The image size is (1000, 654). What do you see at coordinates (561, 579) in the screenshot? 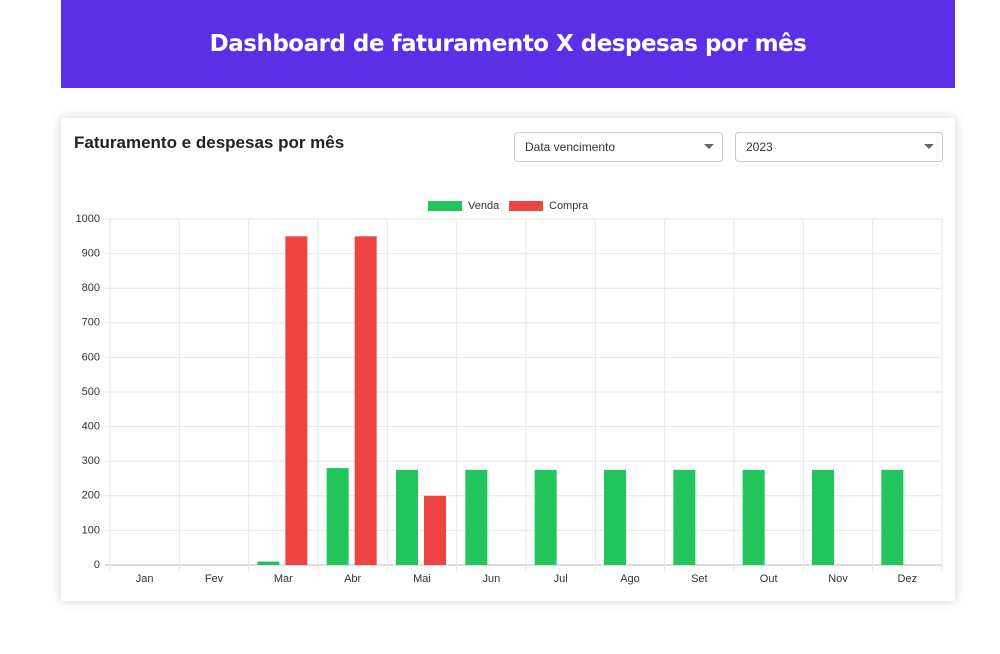
I see `x-tick-label: Jul` at bounding box center [561, 579].